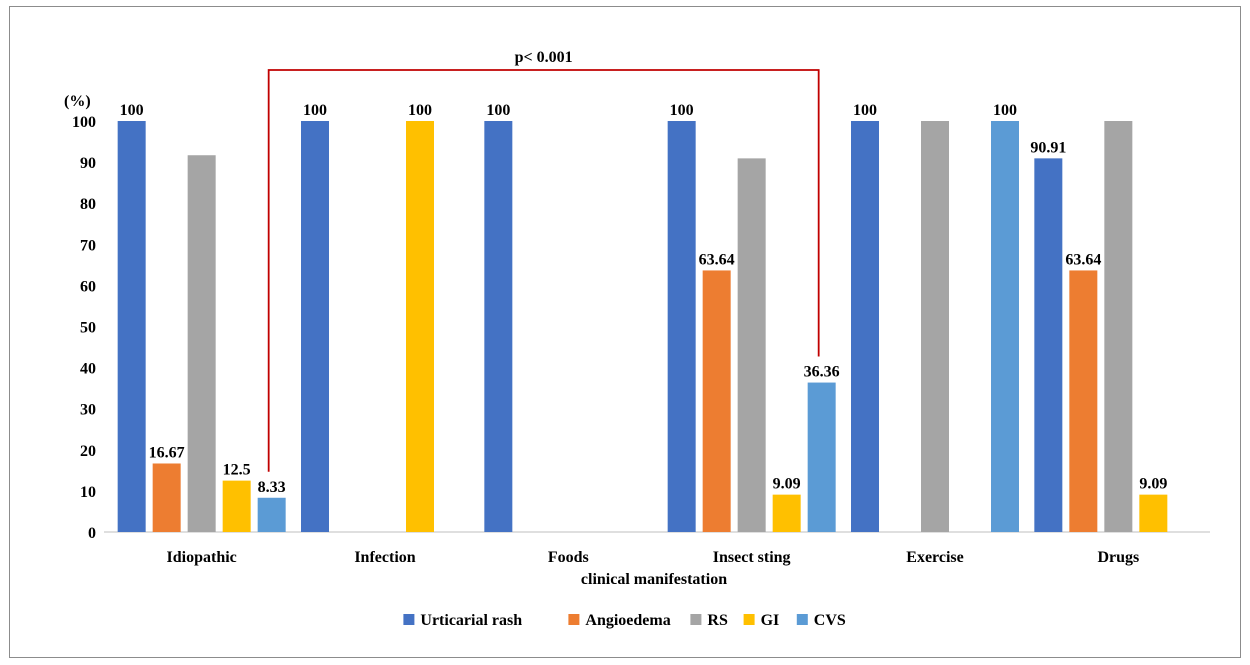 The image size is (1250, 665). Describe the element at coordinates (88, 492) in the screenshot. I see `y-tick-label: 10` at that location.